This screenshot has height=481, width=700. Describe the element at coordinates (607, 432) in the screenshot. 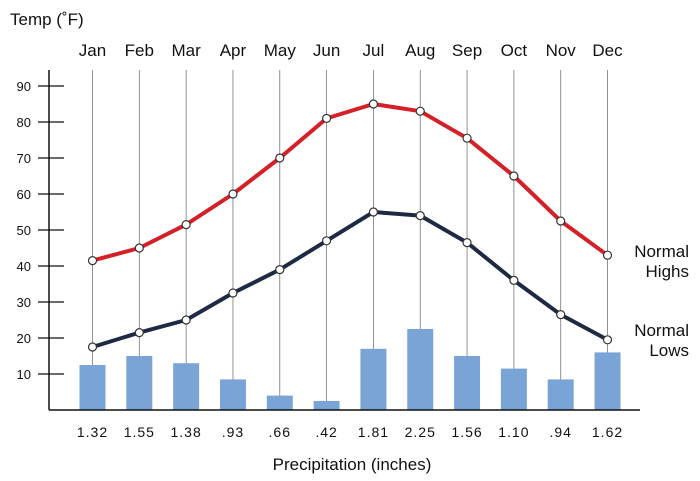

I see `precip-label-dec: 1.62` at that location.